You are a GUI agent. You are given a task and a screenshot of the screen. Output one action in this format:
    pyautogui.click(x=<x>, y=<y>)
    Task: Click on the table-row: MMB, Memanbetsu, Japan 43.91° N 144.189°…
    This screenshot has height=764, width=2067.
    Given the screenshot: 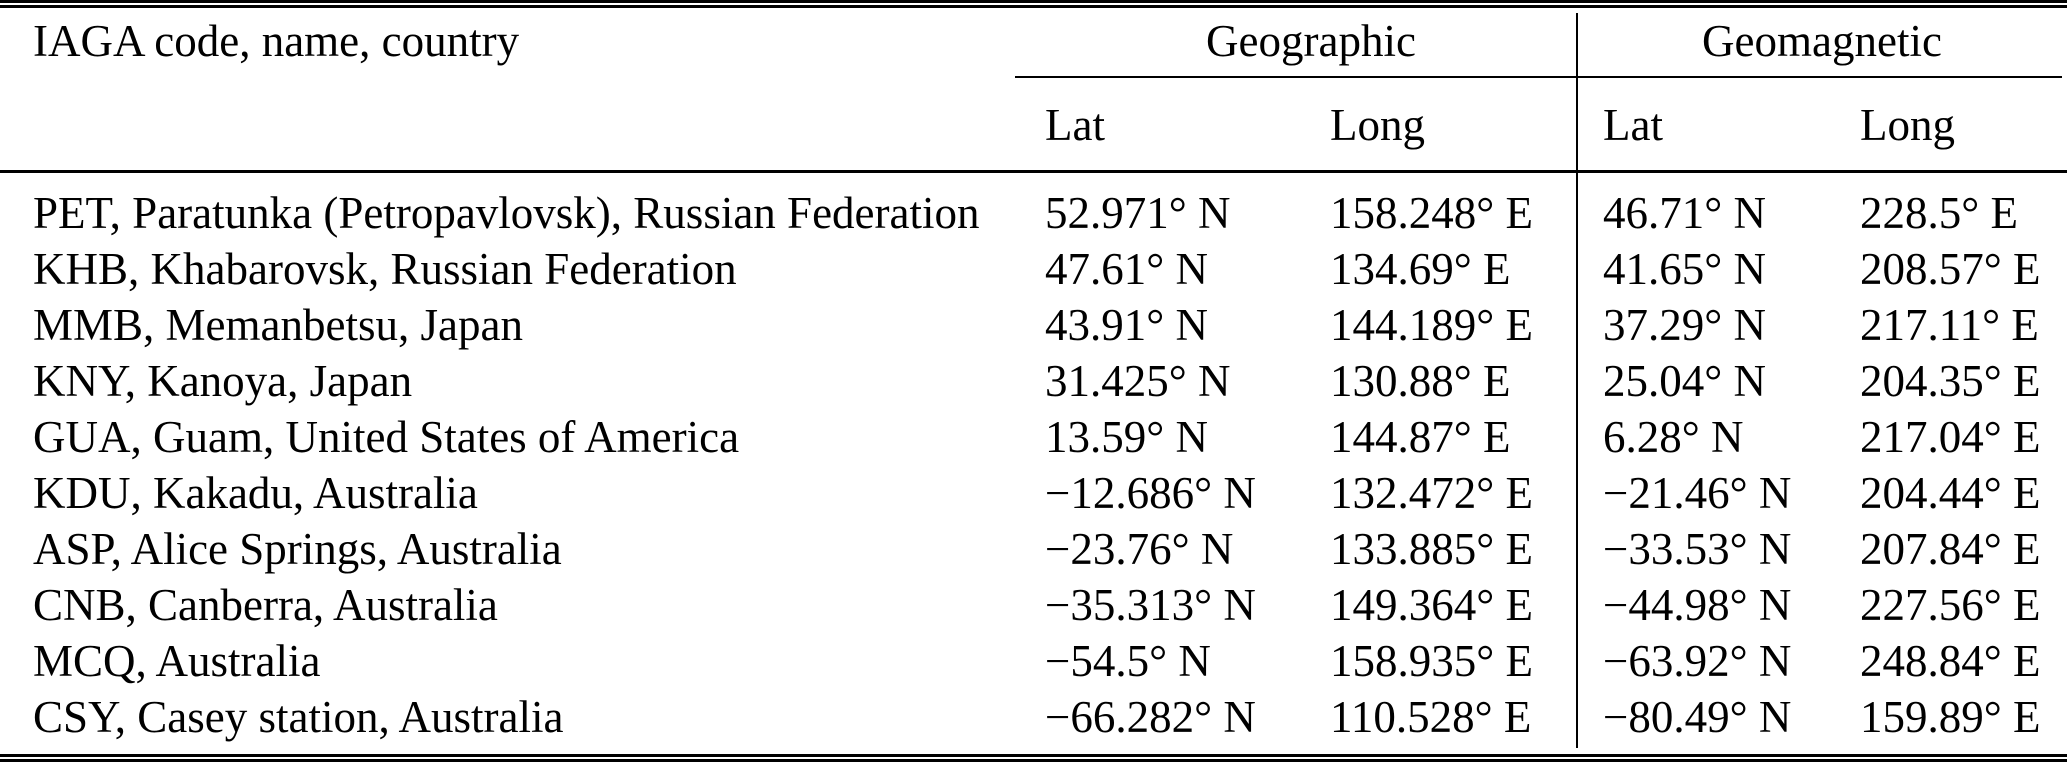 What is the action you would take?
    pyautogui.click(x=1033, y=325)
    